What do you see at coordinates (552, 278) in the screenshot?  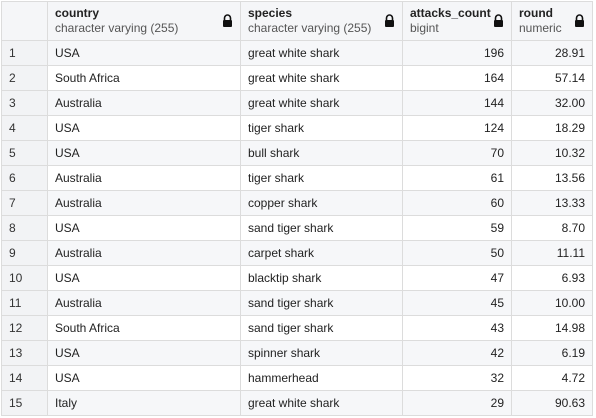 I see `cell-round: 6.93` at bounding box center [552, 278].